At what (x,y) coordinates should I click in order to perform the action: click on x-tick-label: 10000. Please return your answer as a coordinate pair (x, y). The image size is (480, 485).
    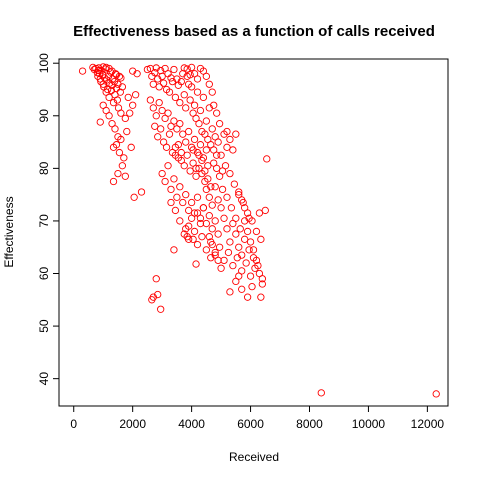
    Looking at the image, I should click on (369, 424).